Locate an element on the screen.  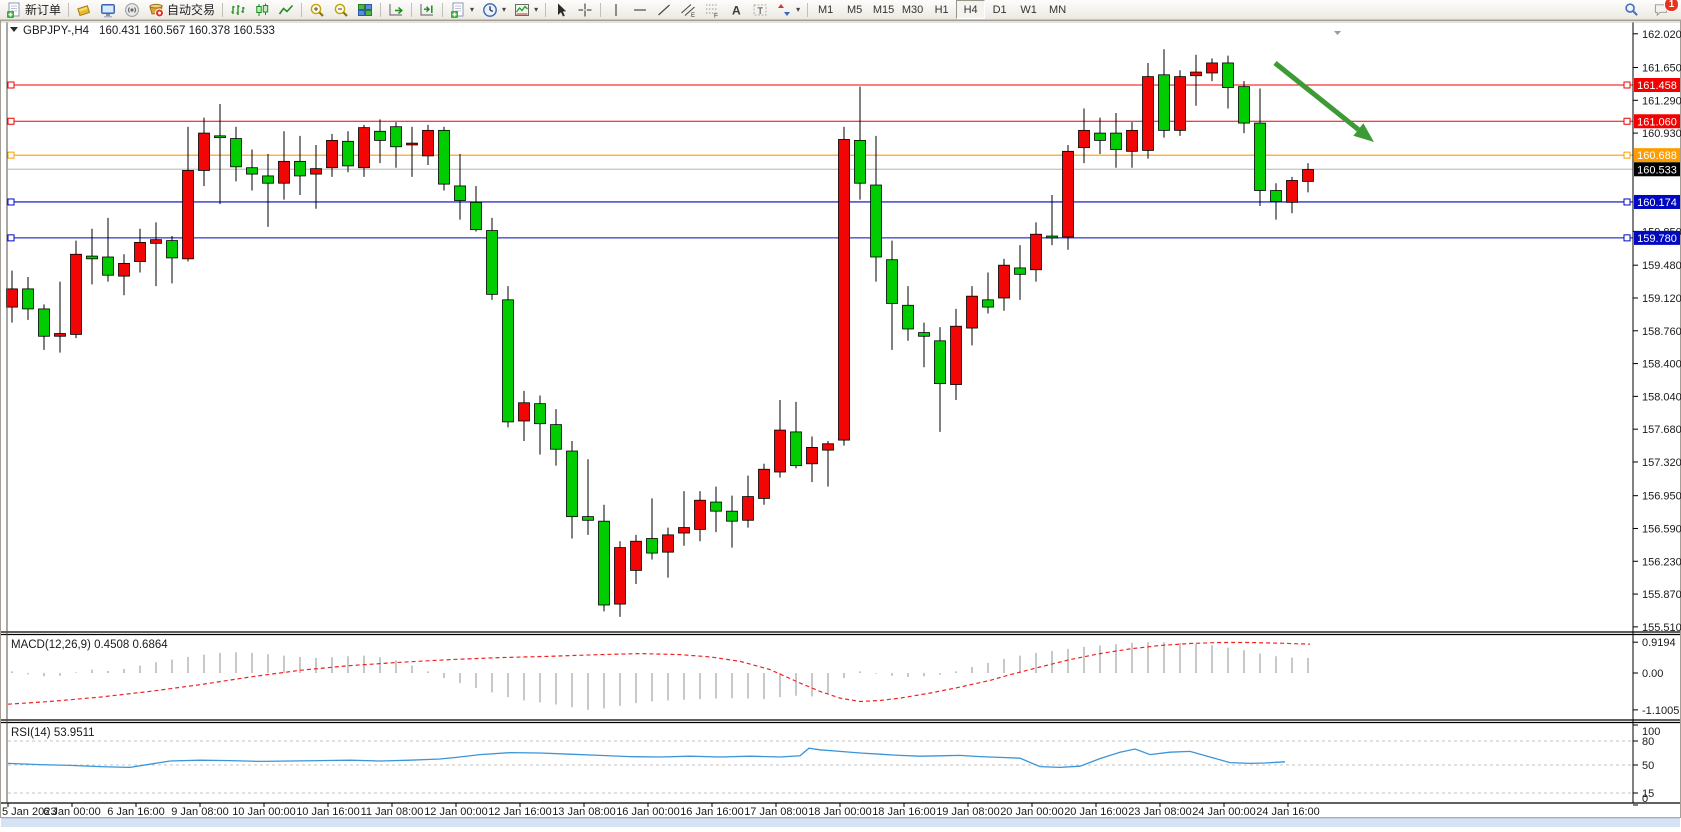
price-level-badge-label: 159.780 is located at coordinates (1657, 239).